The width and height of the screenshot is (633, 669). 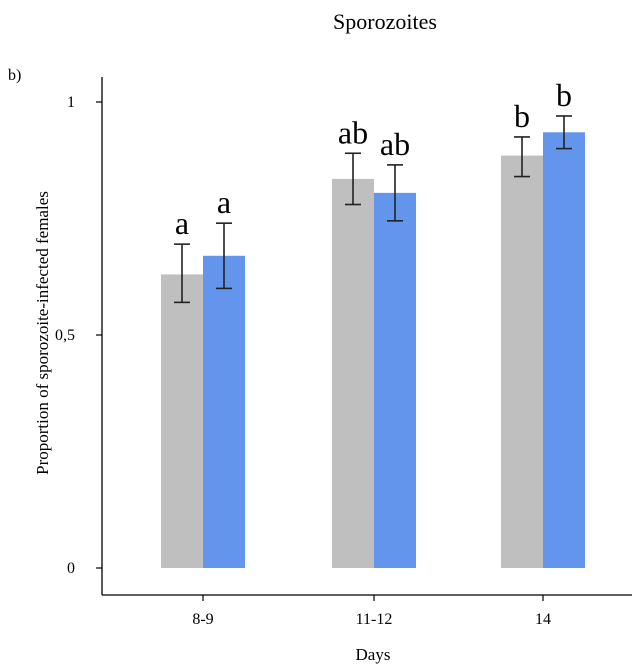 I want to click on x-tick-label: 14, so click(x=543, y=619).